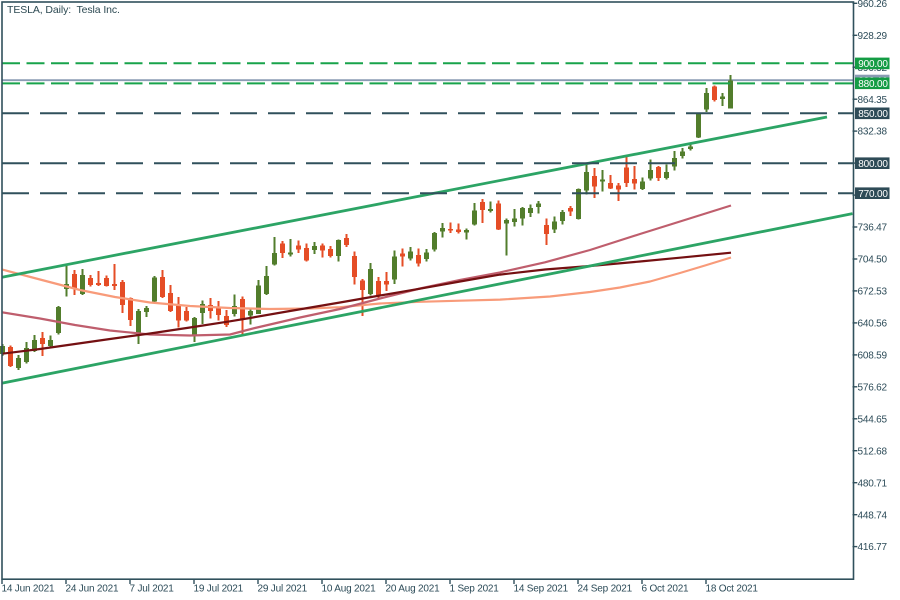 The height and width of the screenshot is (600, 900). I want to click on svg-text: 512.68, so click(873, 451).